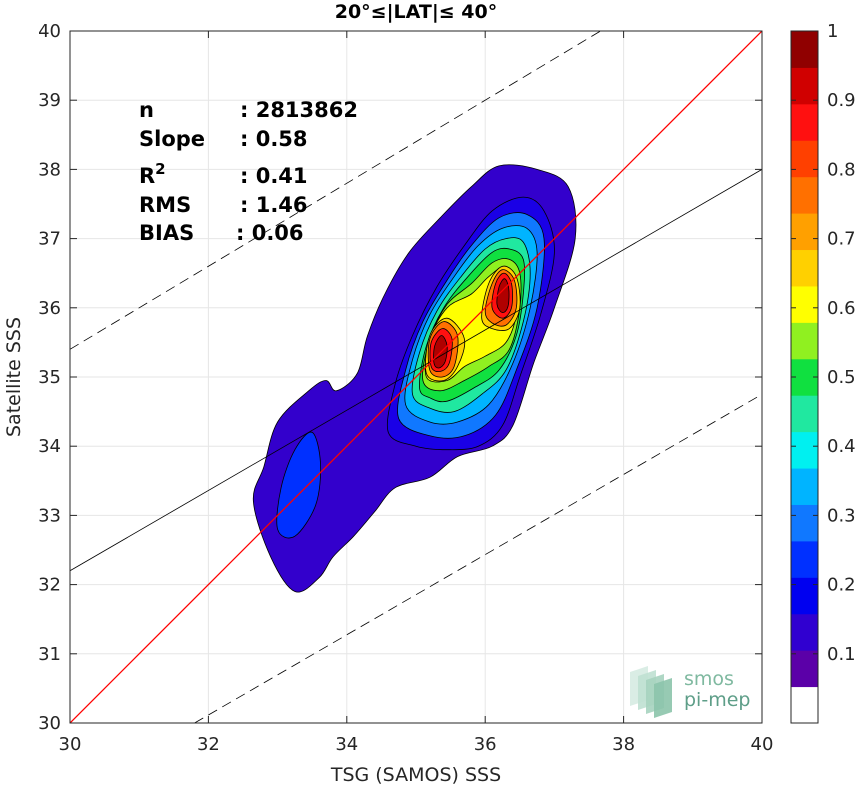 This screenshot has height=789, width=858. Describe the element at coordinates (49, 654) in the screenshot. I see `y-tick-label: 31` at that location.